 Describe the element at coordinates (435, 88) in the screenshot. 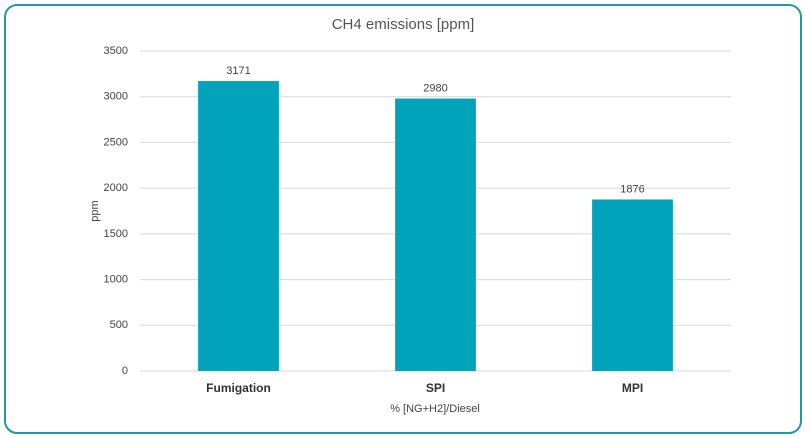

I see `data-label: 2980` at that location.